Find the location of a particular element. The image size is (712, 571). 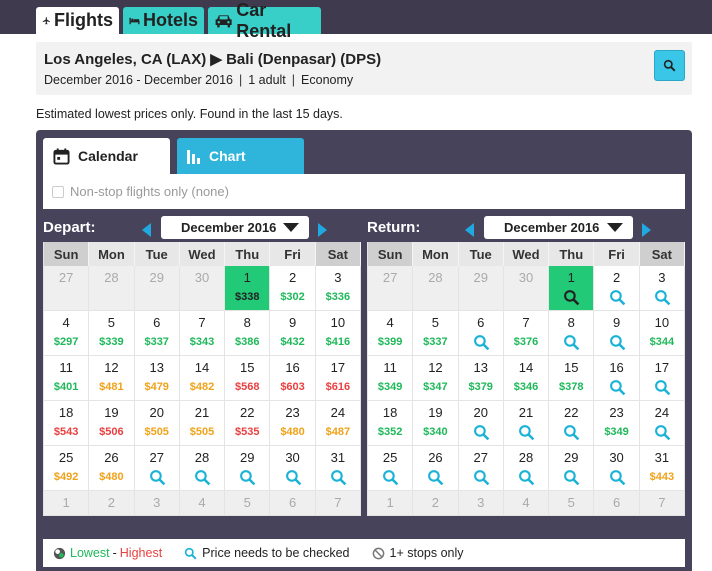

return-day-cell: 3 is located at coordinates (662, 288).